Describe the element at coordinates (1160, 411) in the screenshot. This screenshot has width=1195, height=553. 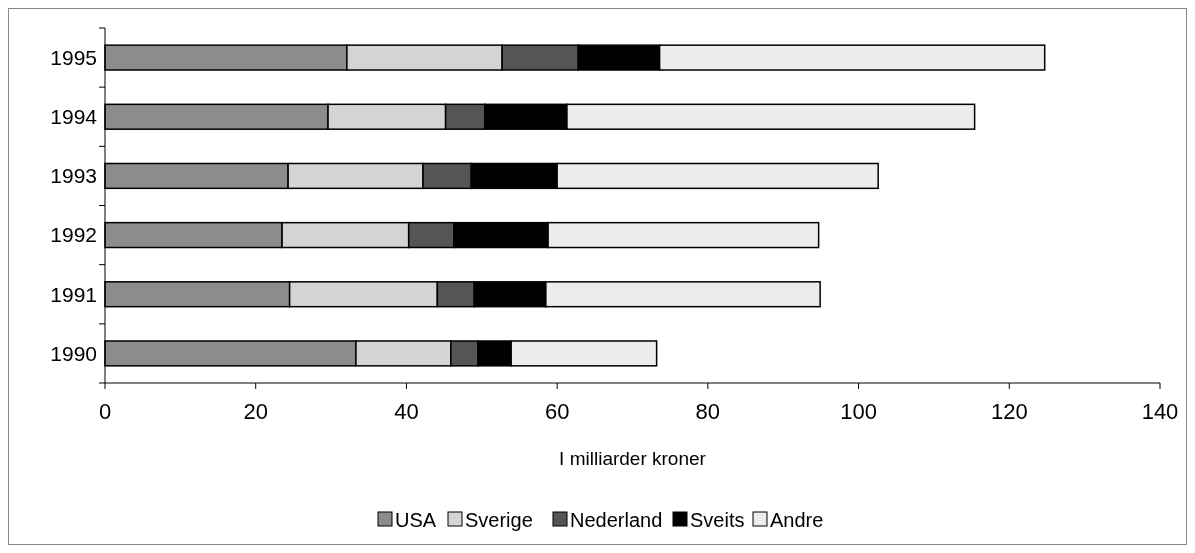
I see `x-tick-label: 140` at that location.